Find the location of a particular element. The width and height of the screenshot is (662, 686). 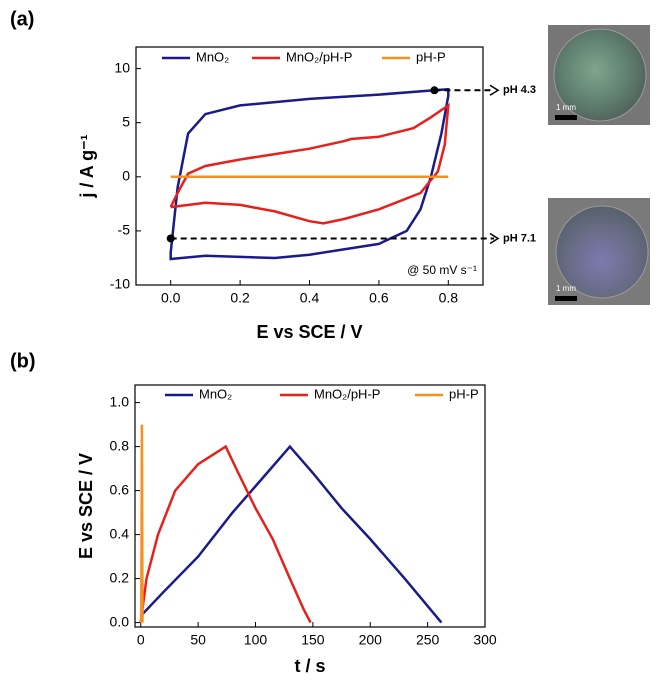

y-tick-label: -10 is located at coordinates (120, 284).